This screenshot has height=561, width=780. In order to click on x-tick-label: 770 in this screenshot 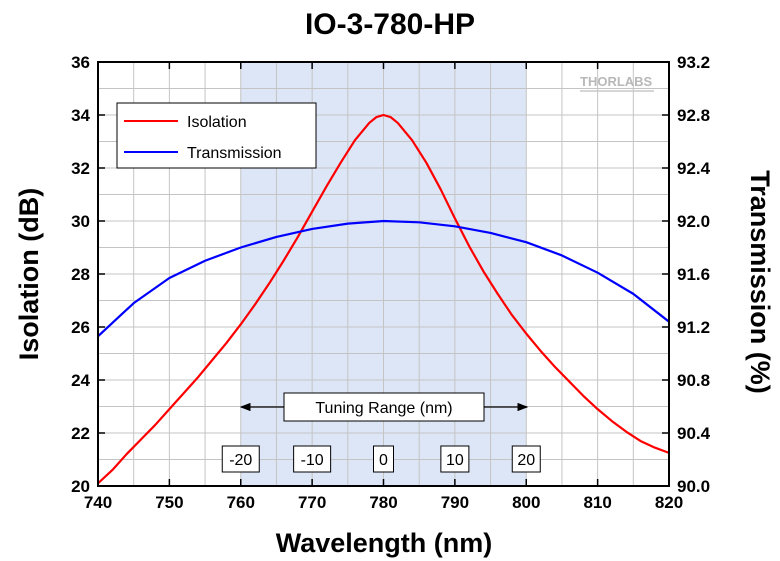, I will do `click(312, 502)`.